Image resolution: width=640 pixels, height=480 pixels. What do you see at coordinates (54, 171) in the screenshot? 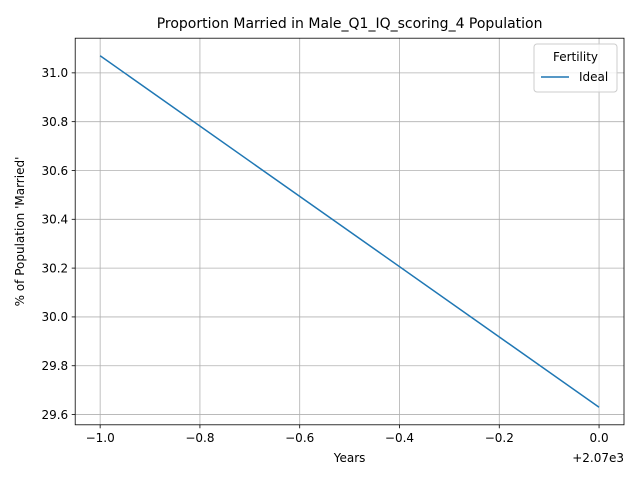
I see `y-tick-label: 30.6` at bounding box center [54, 171].